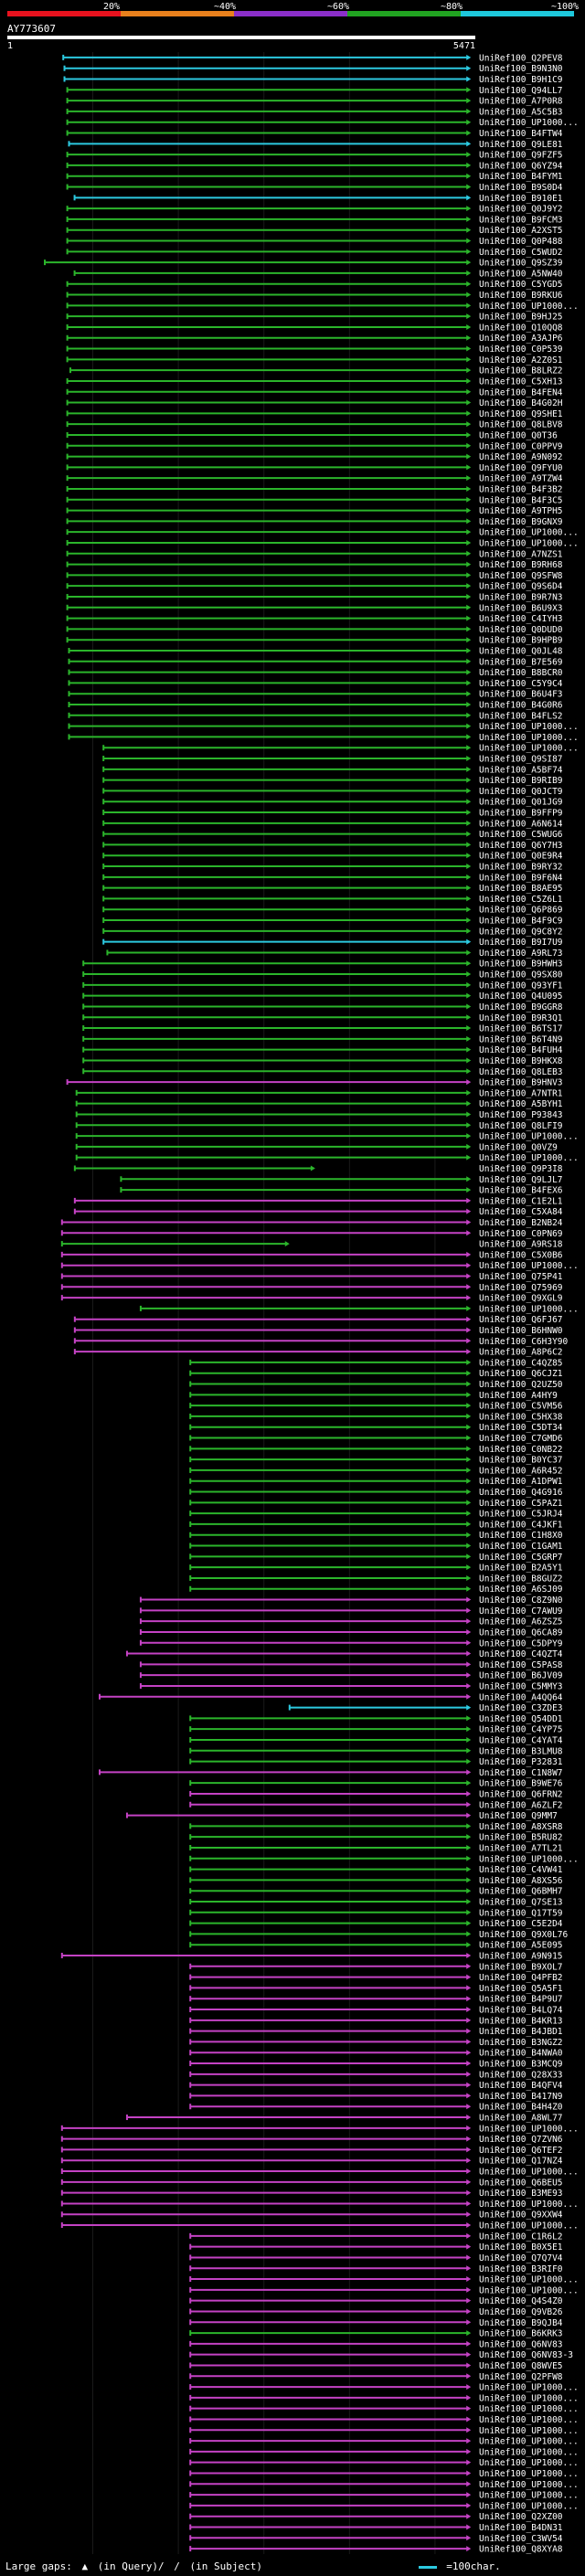  I want to click on hit-label: UniRef100_B9RH68, so click(521, 565).